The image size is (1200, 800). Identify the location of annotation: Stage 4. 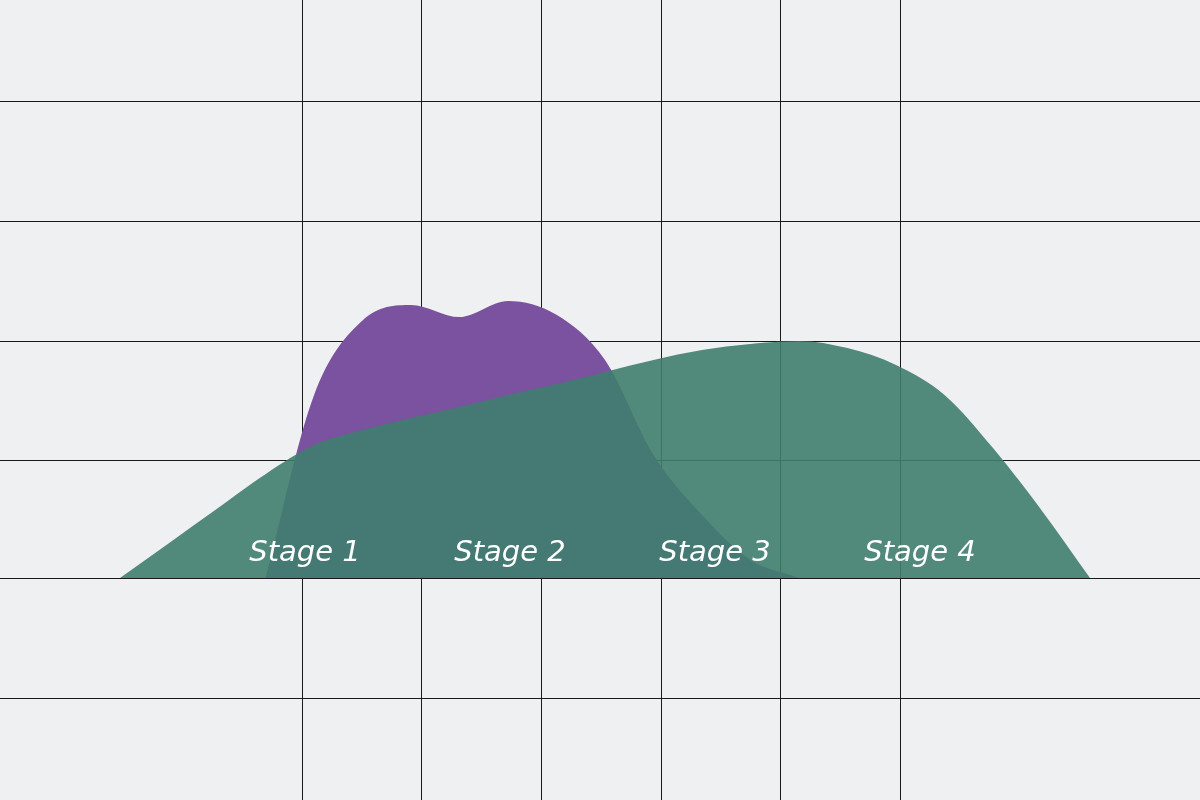
(920, 550).